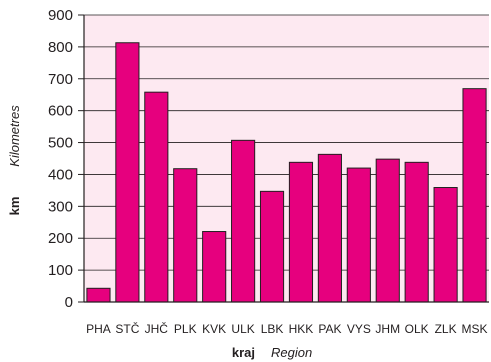  I want to click on bar-KVK, so click(214, 267).